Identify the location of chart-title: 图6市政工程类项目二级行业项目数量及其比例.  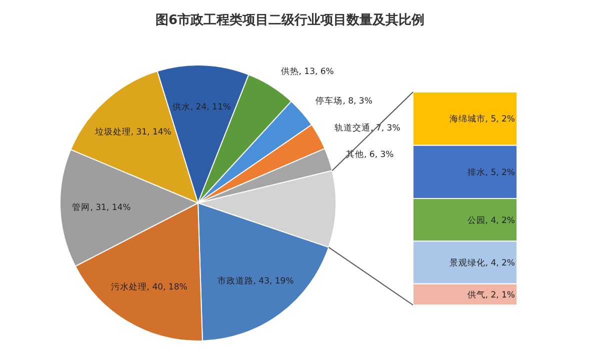
(290, 20).